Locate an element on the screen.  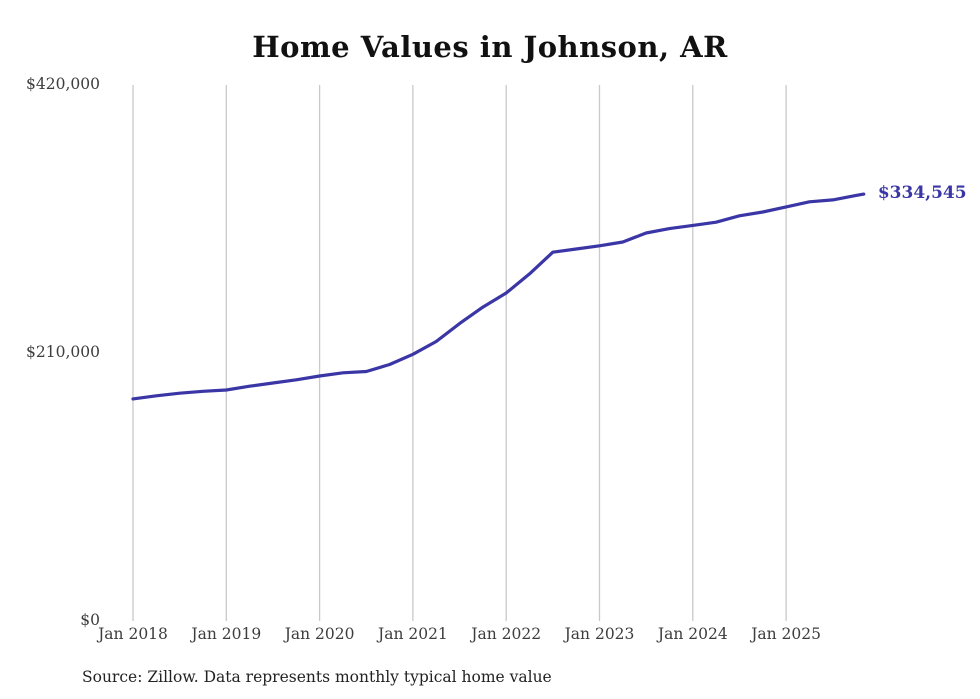
latest-value-label: $334,545 is located at coordinates (922, 193).